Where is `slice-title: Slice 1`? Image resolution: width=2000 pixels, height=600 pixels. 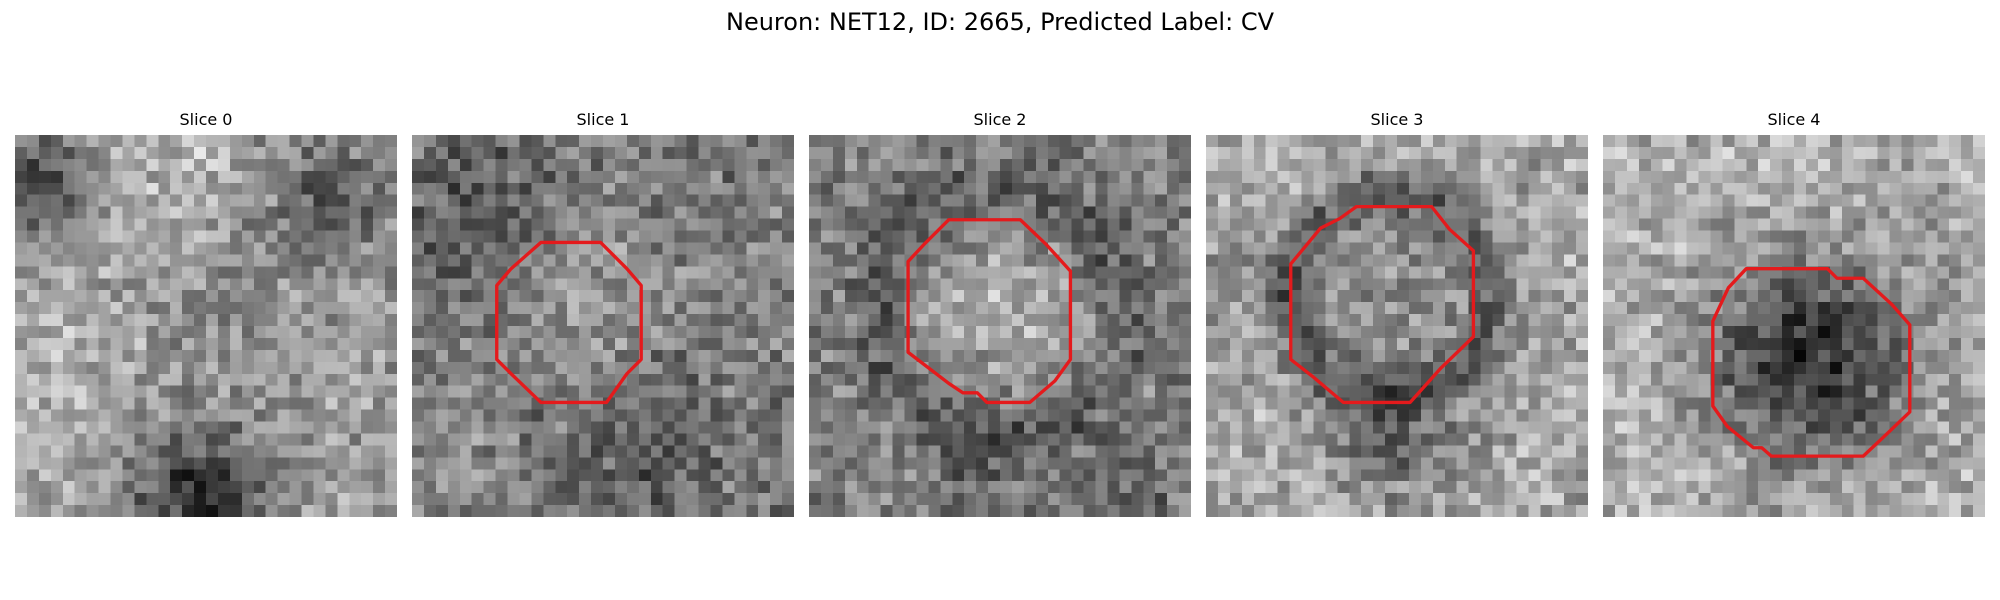
slice-title: Slice 1 is located at coordinates (603, 119).